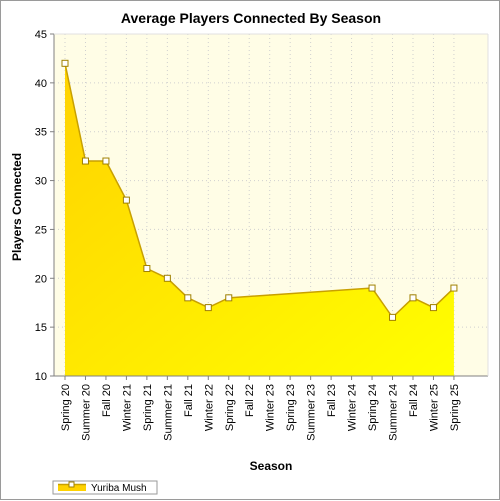 This screenshot has width=500, height=501. What do you see at coordinates (127, 407) in the screenshot?
I see `x-tick-label: Winter 21` at bounding box center [127, 407].